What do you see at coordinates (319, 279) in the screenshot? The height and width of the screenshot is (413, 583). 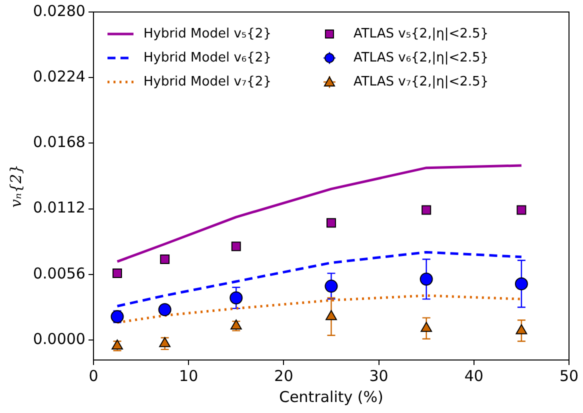 I see `line-series` at bounding box center [319, 279].